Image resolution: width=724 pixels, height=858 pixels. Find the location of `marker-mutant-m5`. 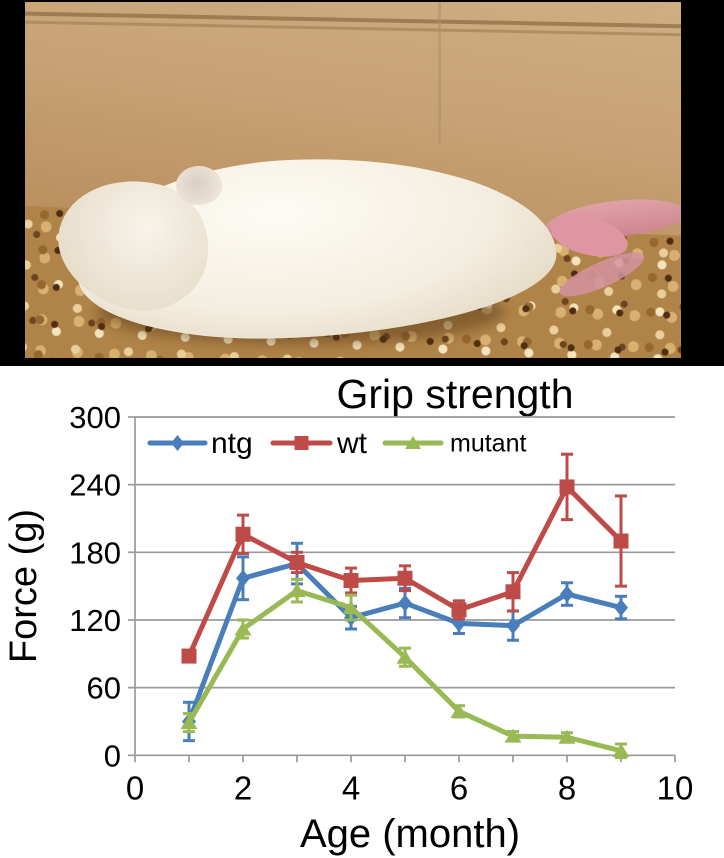

marker-mutant-m5 is located at coordinates (405, 656).